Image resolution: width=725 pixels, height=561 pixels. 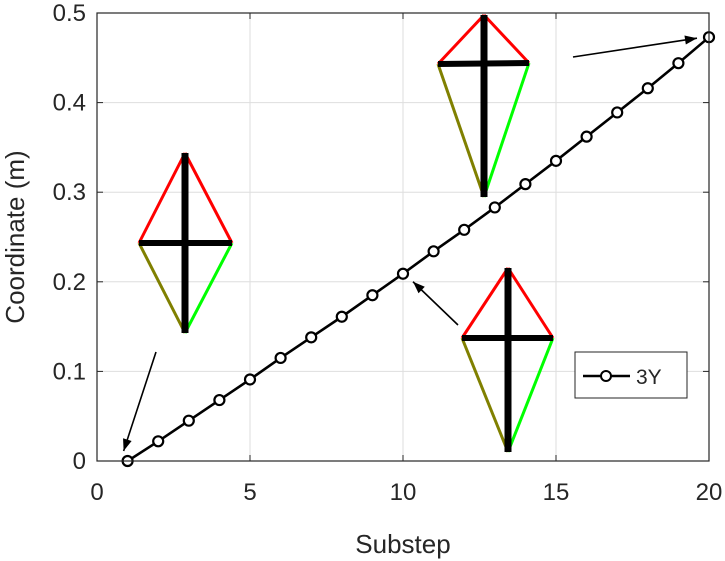 What do you see at coordinates (709, 492) in the screenshot?
I see `x-tick-label: 20` at bounding box center [709, 492].